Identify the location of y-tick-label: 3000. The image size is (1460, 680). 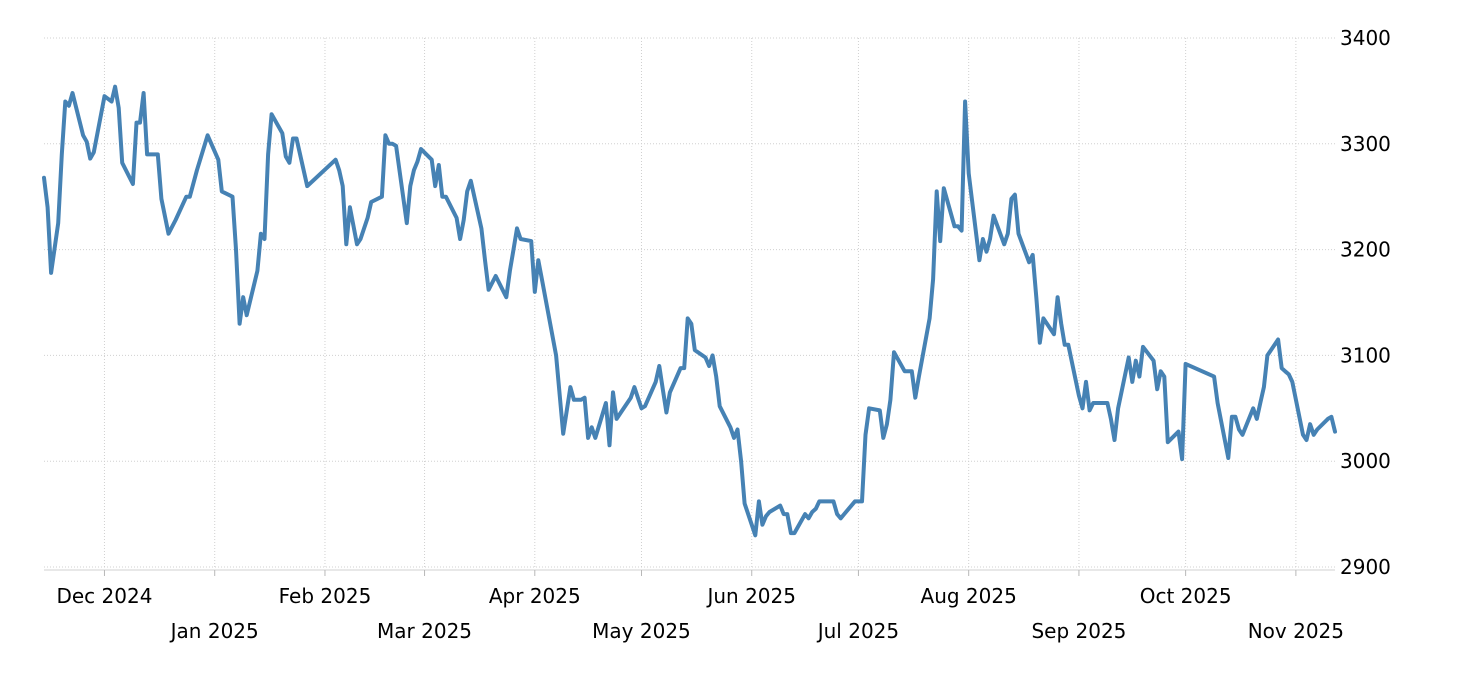
(1365, 461).